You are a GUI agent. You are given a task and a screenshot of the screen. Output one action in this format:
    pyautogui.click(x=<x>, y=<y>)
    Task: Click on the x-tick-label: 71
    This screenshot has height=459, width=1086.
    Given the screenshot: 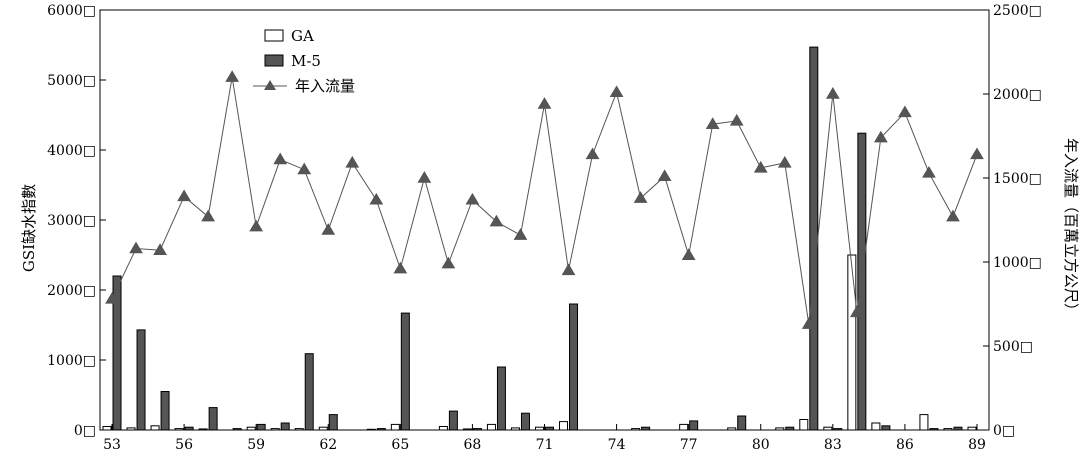 What is the action you would take?
    pyautogui.click(x=545, y=445)
    